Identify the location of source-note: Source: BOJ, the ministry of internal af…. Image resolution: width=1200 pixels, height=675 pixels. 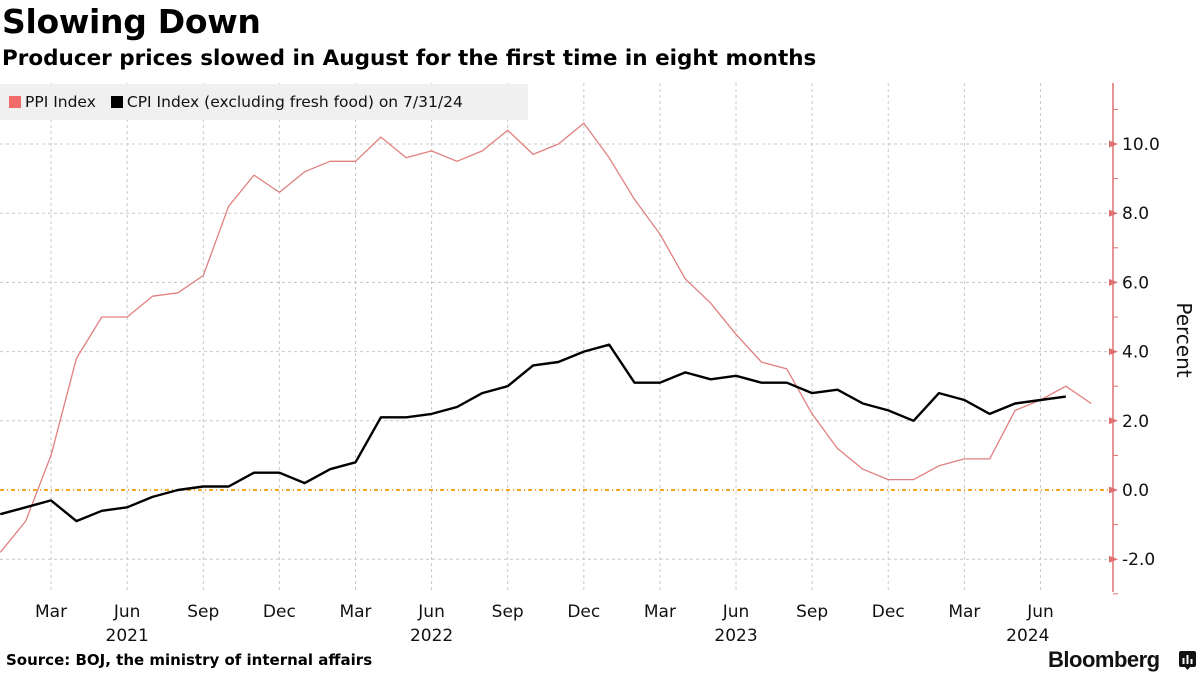
(189, 660).